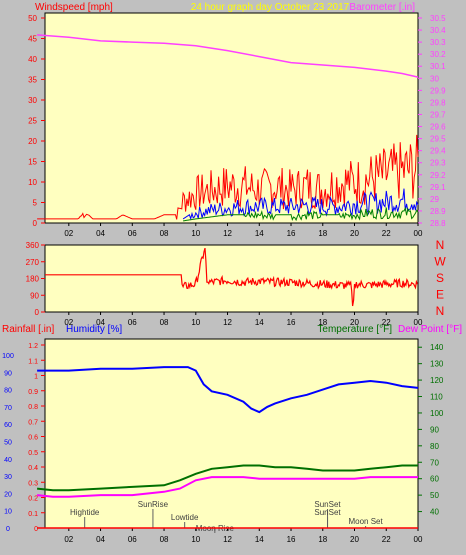 This screenshot has height=555, width=466. I want to click on wind-tick-label: 15, so click(32, 162).